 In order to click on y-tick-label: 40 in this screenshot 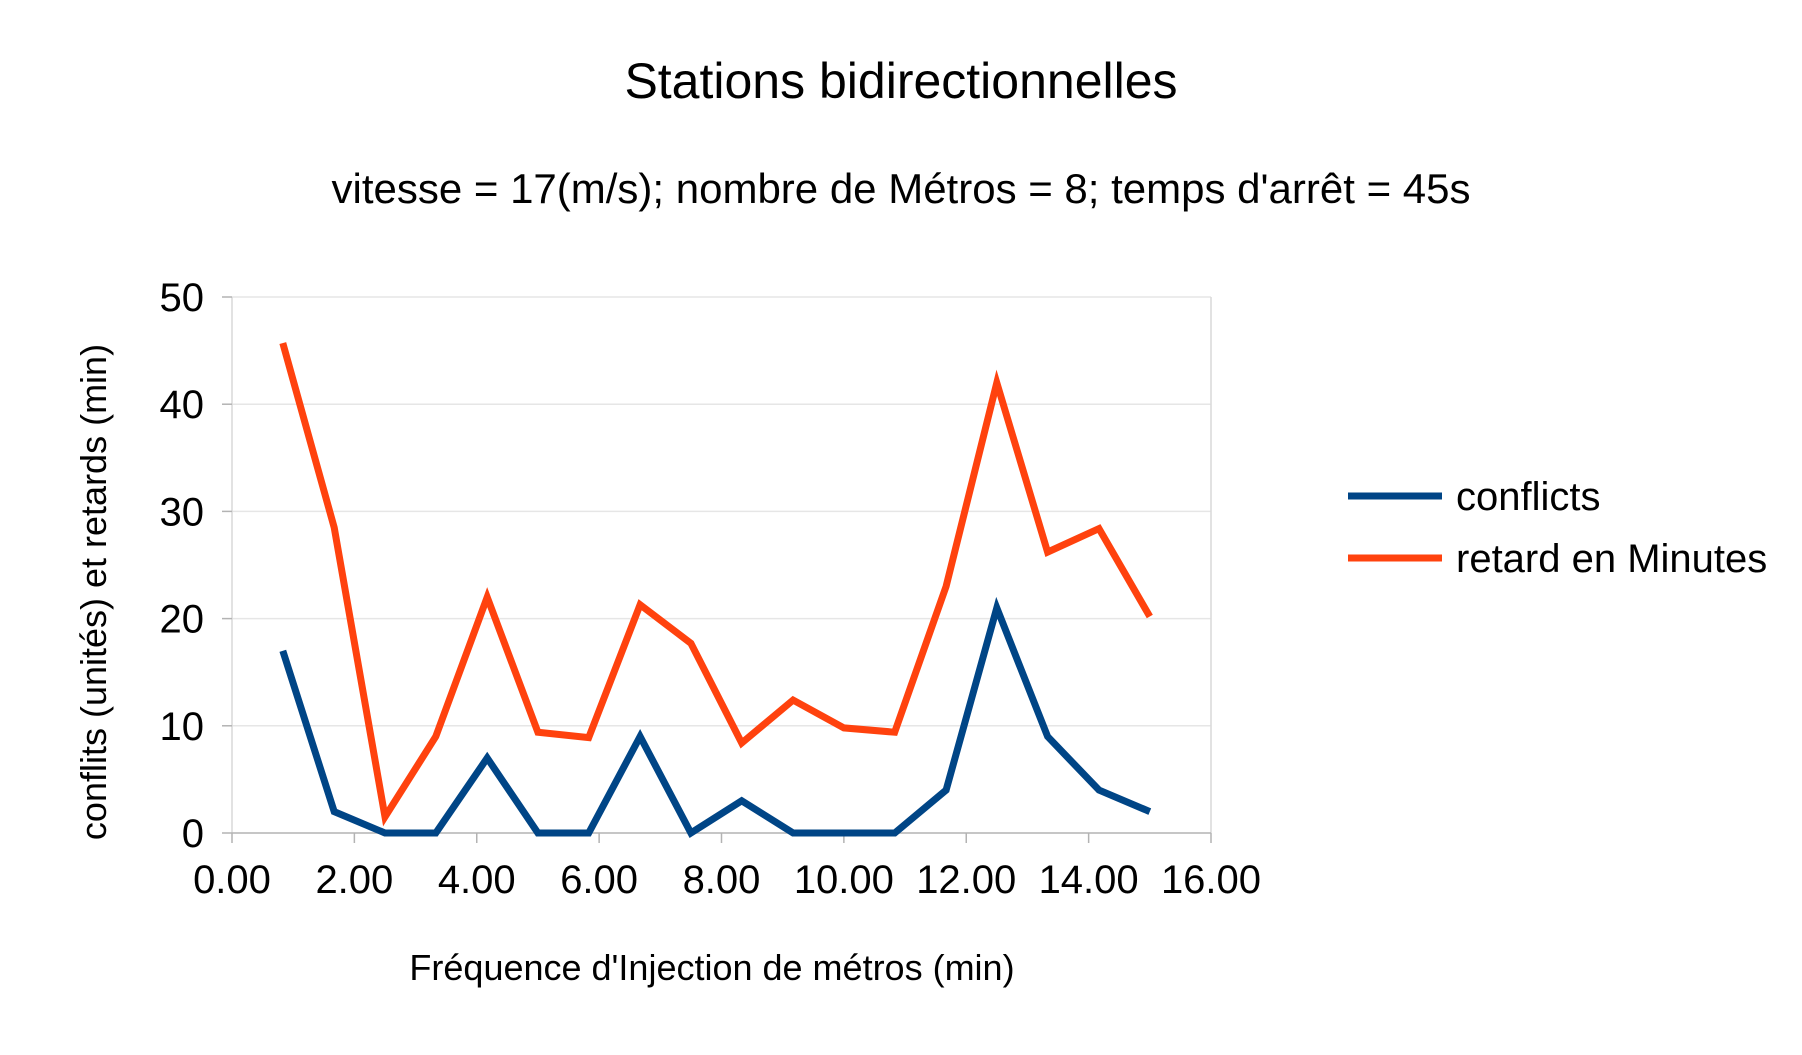, I will do `click(182, 405)`.